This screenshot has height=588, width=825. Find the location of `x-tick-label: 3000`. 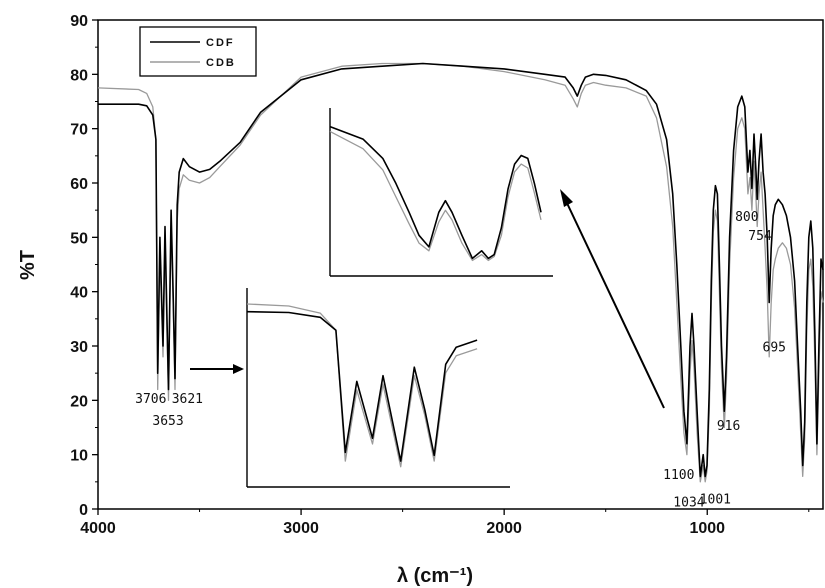

x-tick-label: 3000 is located at coordinates (301, 528).